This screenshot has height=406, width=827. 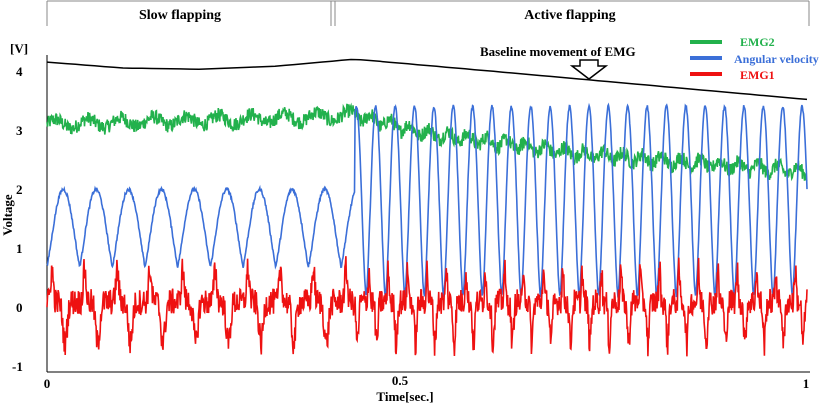 What do you see at coordinates (19, 248) in the screenshot?
I see `y-tick-label: 1` at bounding box center [19, 248].